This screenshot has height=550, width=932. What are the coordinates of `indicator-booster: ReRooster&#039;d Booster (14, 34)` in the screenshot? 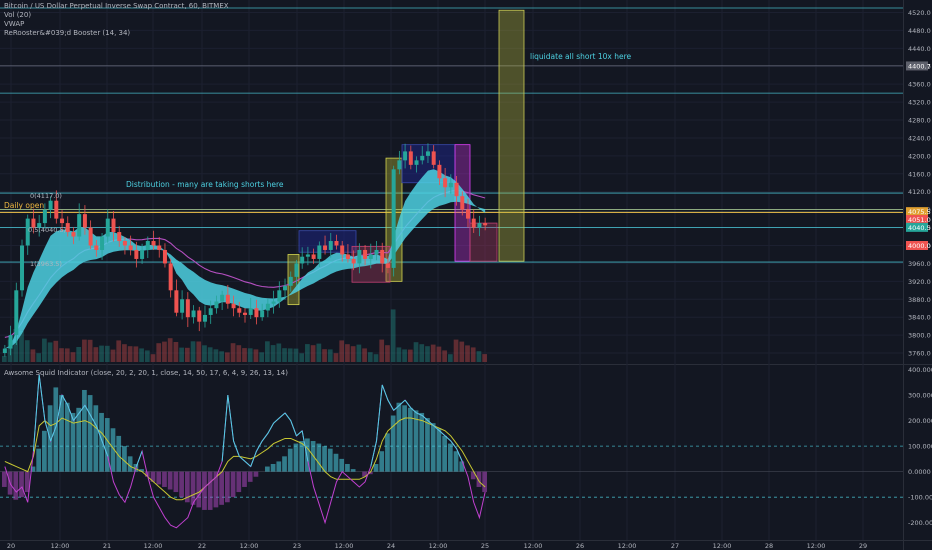 It's located at (67, 33).